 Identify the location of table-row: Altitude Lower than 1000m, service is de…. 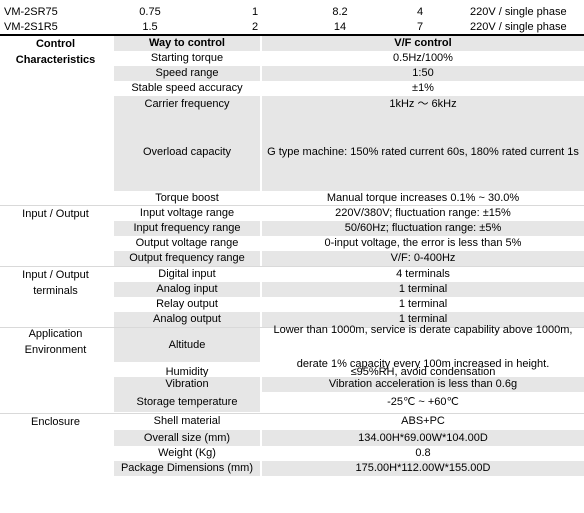
(292, 347).